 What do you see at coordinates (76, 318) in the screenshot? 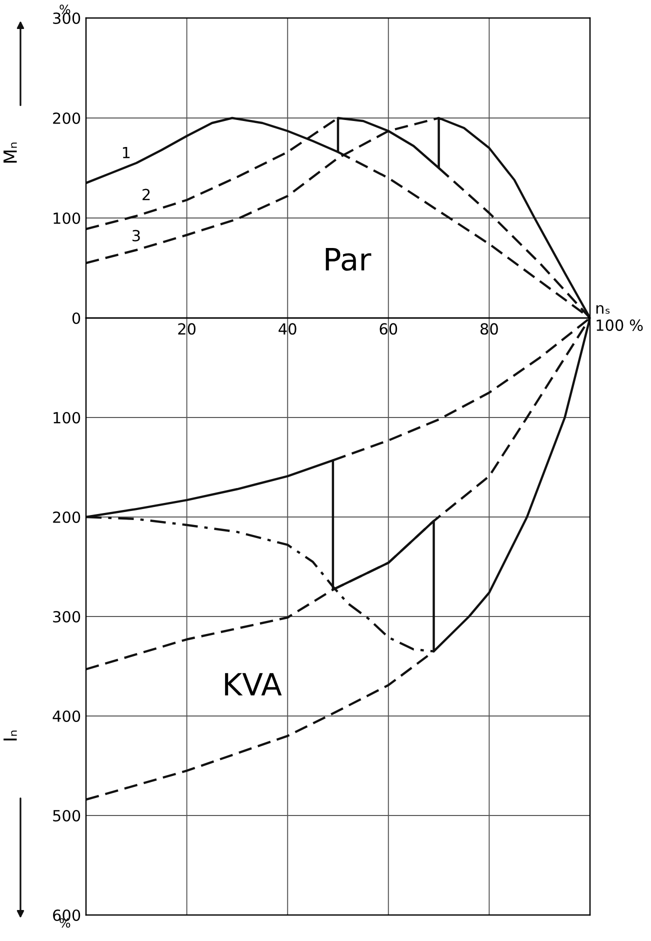
I see `y-tick-label: 0` at bounding box center [76, 318].